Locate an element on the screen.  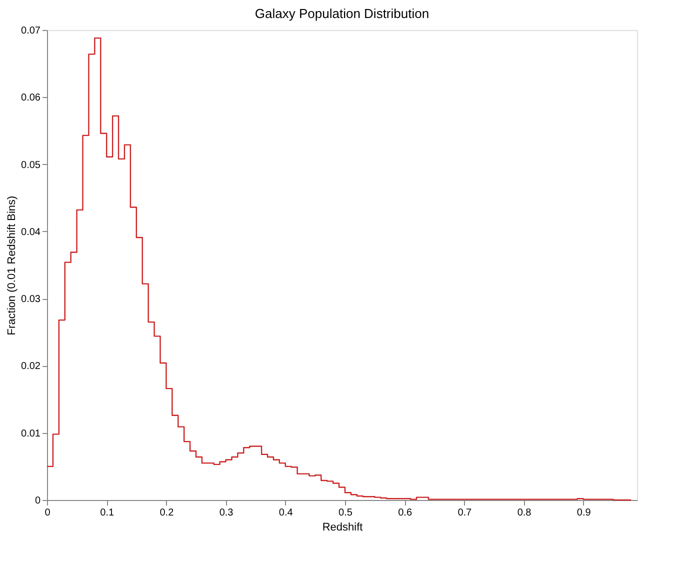
x-tick-label: 0.2 is located at coordinates (167, 513).